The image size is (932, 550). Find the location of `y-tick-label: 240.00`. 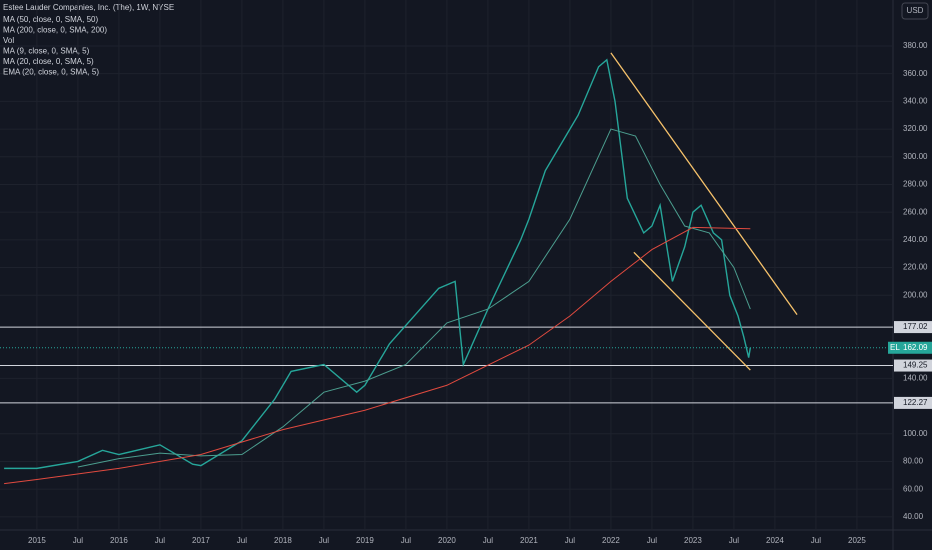

y-tick-label: 240.00 is located at coordinates (915, 239).